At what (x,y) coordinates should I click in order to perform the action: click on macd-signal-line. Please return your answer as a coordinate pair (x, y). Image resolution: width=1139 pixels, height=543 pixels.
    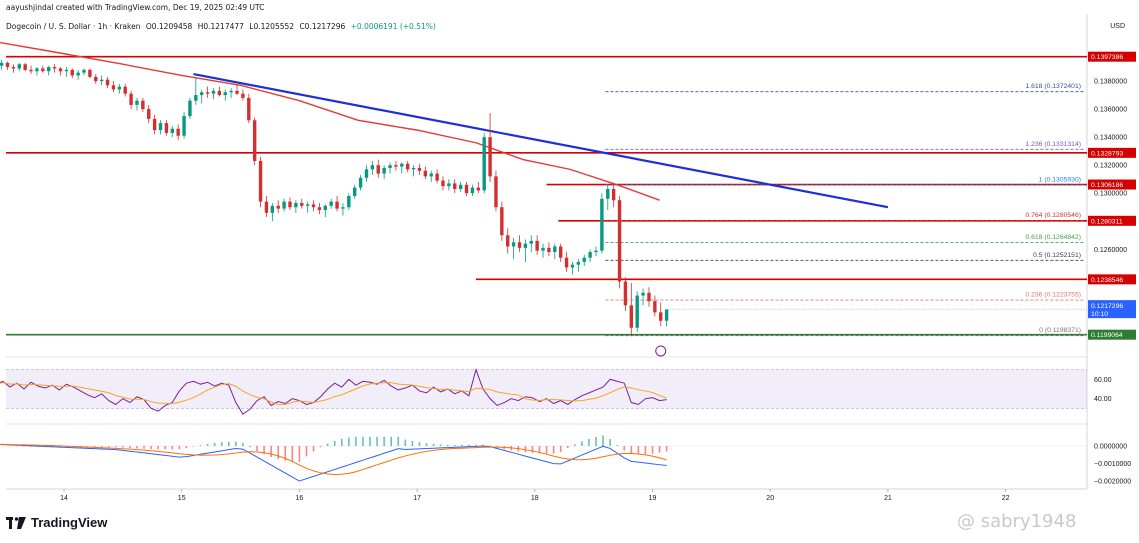
    Looking at the image, I should click on (333, 459).